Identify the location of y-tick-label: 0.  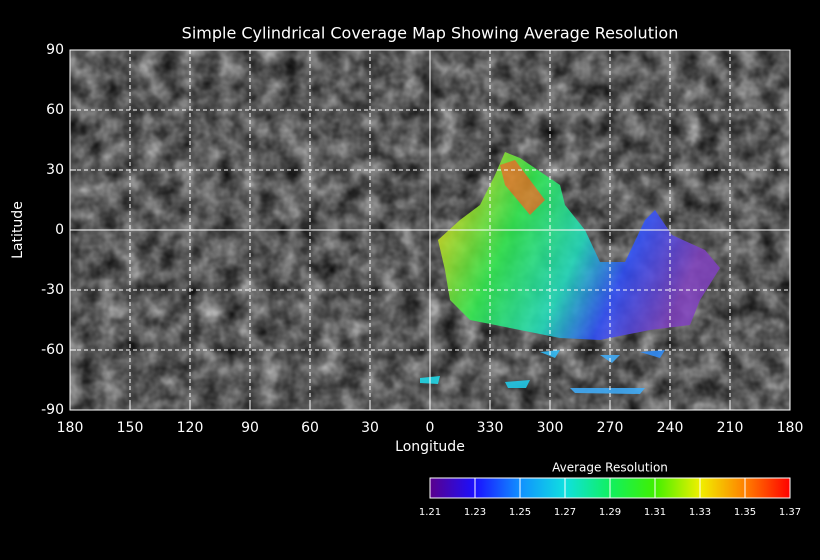
(59, 230).